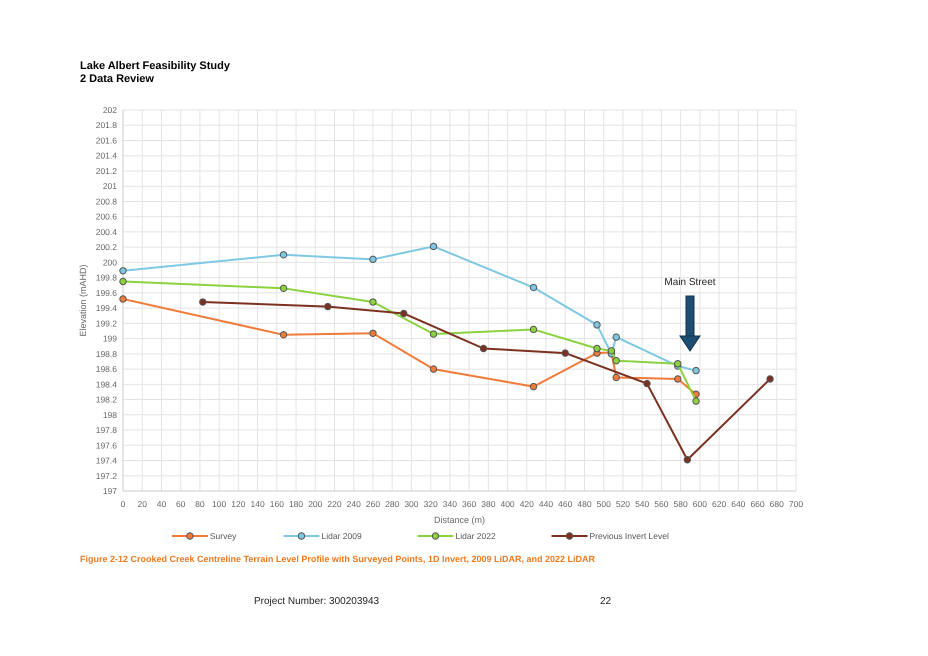 The image size is (928, 656). Describe the element at coordinates (107, 140) in the screenshot. I see `y-tick-label: 201.6` at that location.